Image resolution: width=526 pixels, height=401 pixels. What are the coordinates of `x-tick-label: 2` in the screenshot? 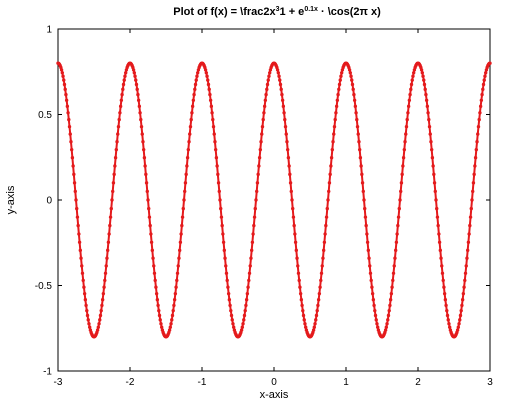 It's located at (418, 382).